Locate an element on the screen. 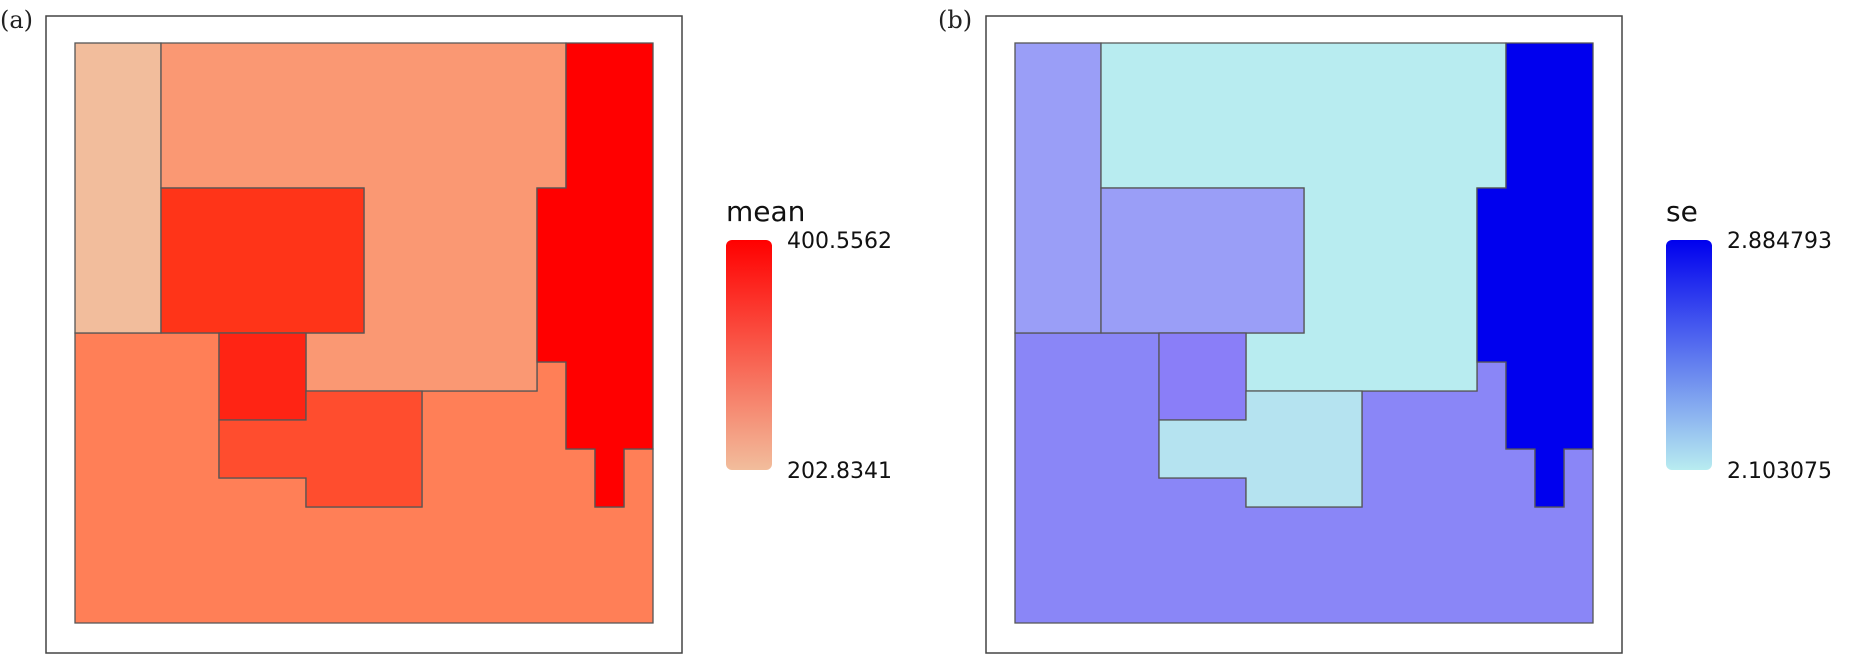 This screenshot has width=1872, height=672. panel-b-region-west-strip is located at coordinates (1058, 188).